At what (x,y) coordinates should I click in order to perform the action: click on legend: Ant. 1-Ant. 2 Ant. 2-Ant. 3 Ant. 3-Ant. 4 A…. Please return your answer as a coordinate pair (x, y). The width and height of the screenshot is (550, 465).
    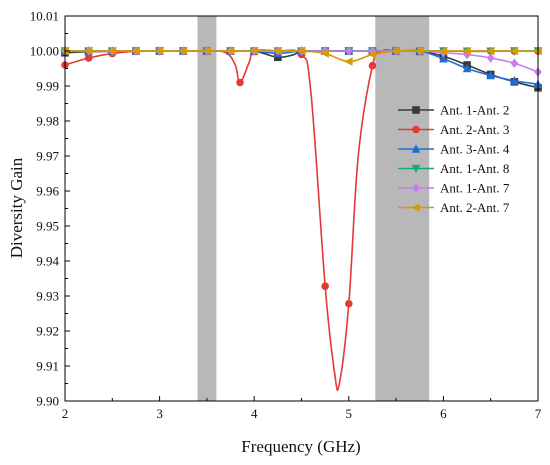
    Looking at the image, I should click on (454, 159).